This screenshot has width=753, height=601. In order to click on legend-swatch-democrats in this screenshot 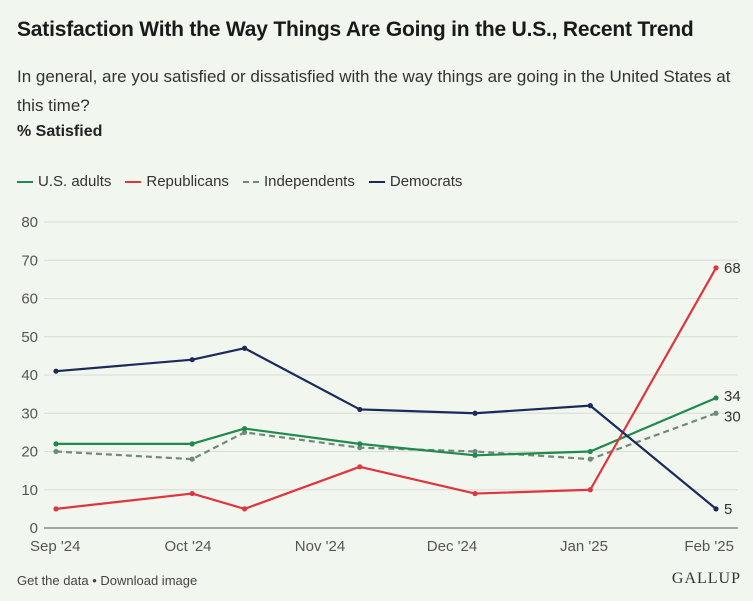, I will do `click(376, 181)`.